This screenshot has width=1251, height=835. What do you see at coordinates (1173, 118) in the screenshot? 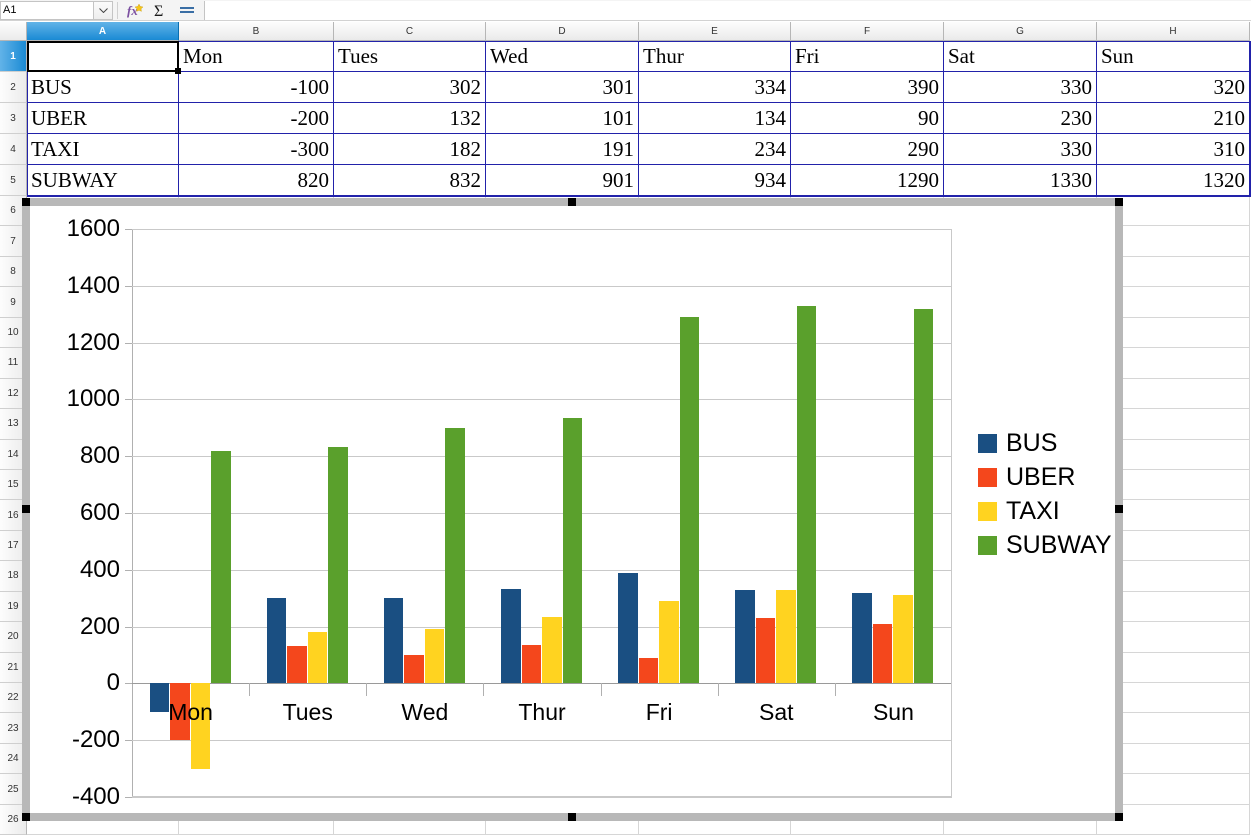
I see `cell: 210` at bounding box center [1173, 118].